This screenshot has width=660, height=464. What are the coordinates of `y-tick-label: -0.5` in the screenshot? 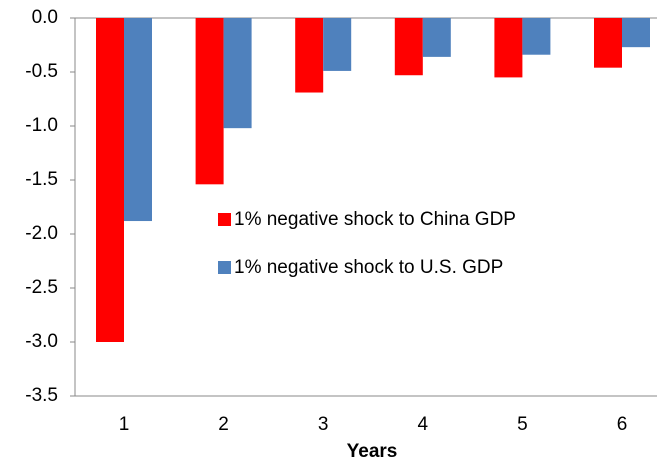 It's located at (41, 71).